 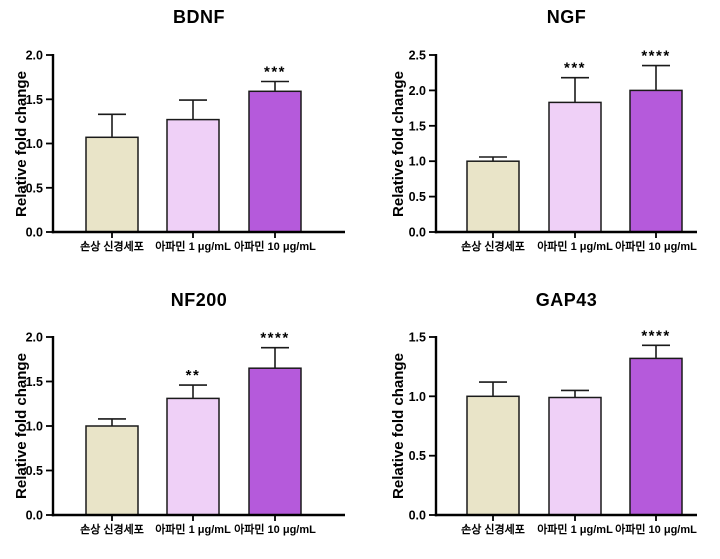 What do you see at coordinates (566, 300) in the screenshot?
I see `chart-title: GAP43` at bounding box center [566, 300].